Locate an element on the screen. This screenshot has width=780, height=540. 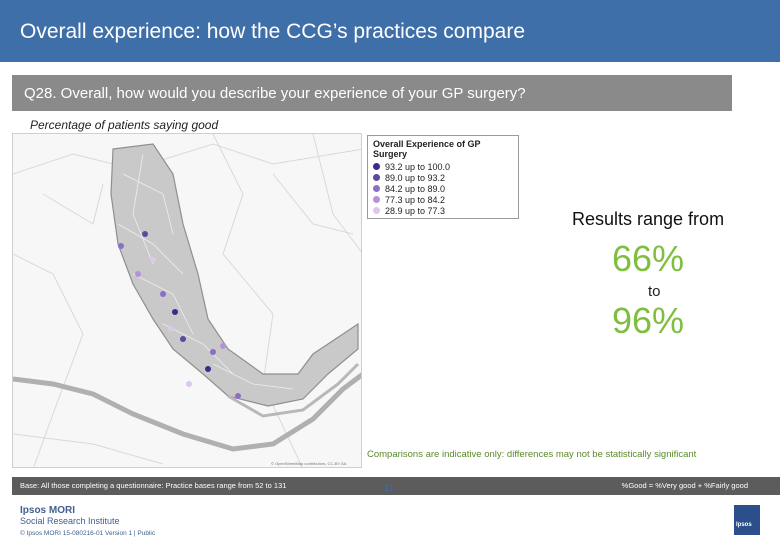
legend-item-label: 84.2 up to 89.0 is located at coordinates (415, 188).